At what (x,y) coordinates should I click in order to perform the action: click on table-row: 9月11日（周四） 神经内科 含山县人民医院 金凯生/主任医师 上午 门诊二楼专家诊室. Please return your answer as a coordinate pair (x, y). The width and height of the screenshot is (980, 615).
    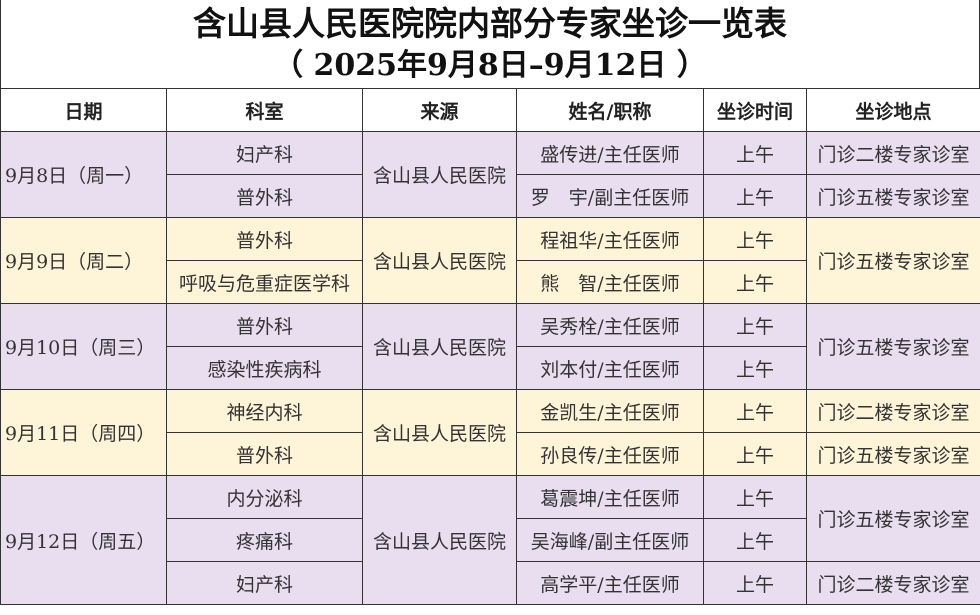
    Looking at the image, I should click on (490, 432).